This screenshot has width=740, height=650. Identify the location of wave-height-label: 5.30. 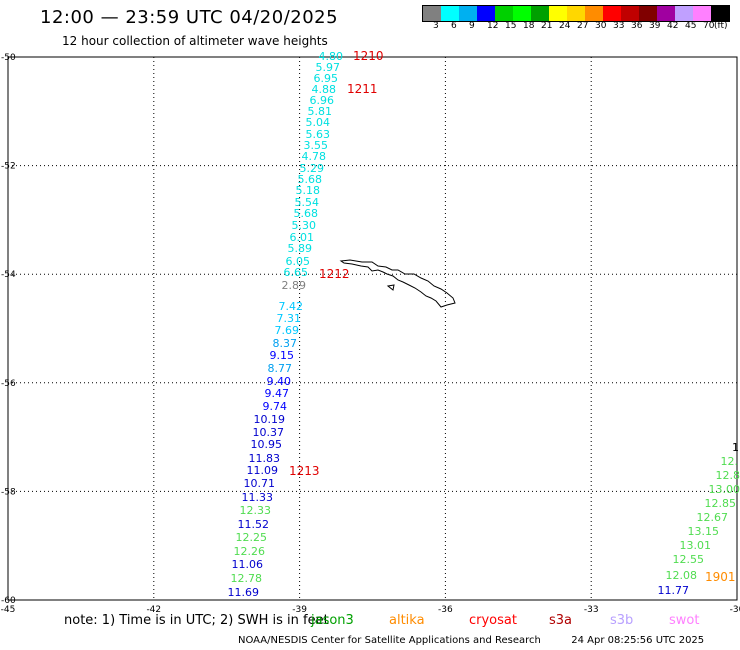
(304, 225).